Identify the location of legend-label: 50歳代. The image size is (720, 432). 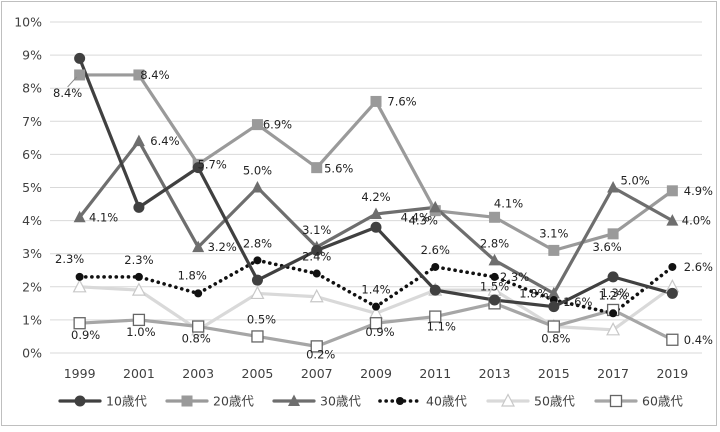
(554, 401).